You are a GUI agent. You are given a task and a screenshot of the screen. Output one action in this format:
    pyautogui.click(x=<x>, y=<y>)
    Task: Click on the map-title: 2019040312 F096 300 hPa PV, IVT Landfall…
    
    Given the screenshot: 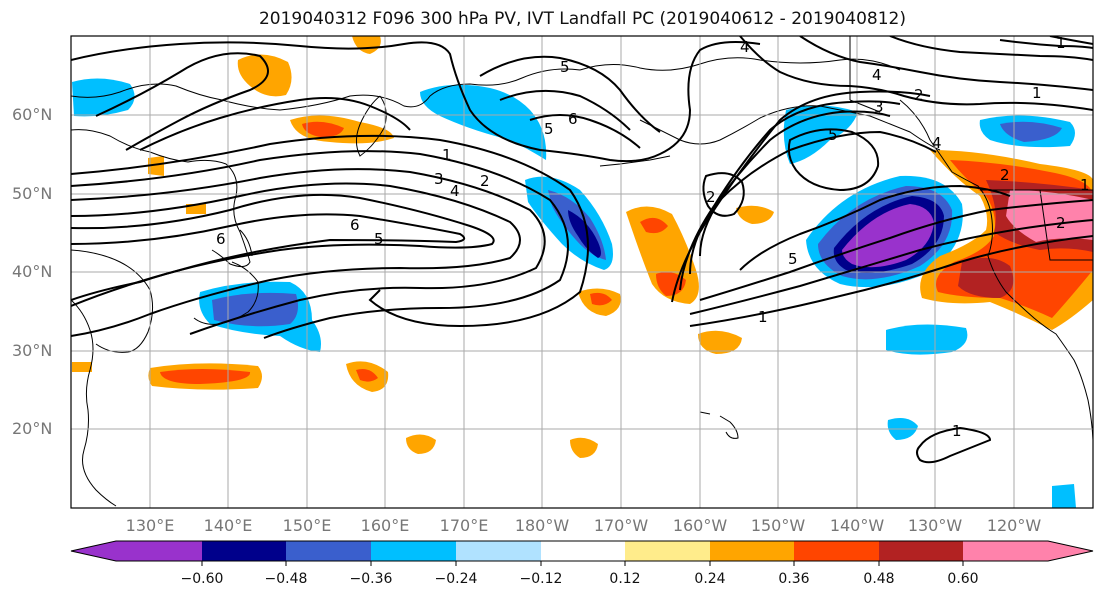 What is the action you would take?
    pyautogui.click(x=582, y=19)
    